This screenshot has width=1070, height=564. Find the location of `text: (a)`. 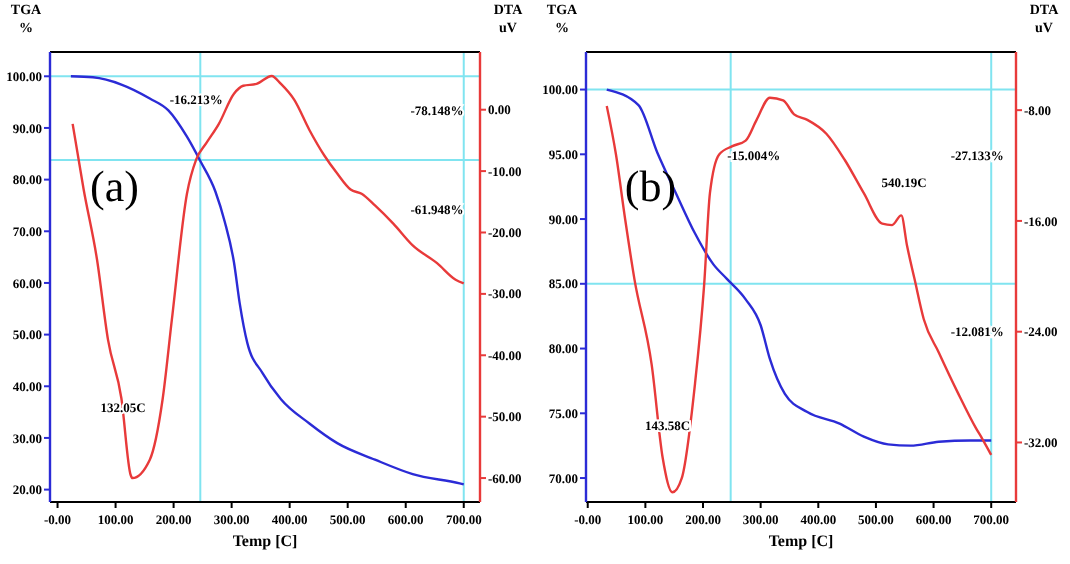

text: (a) is located at coordinates (114, 185).